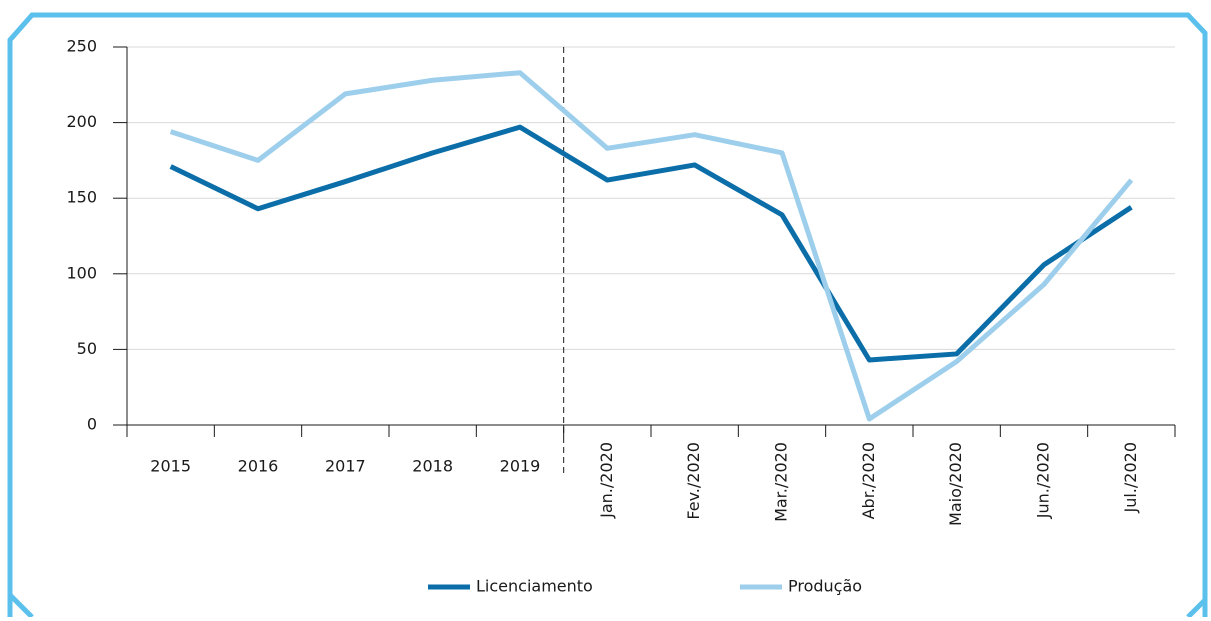 The height and width of the screenshot is (621, 1211). What do you see at coordinates (87, 348) in the screenshot?
I see `y-tick-label: 50` at bounding box center [87, 348].